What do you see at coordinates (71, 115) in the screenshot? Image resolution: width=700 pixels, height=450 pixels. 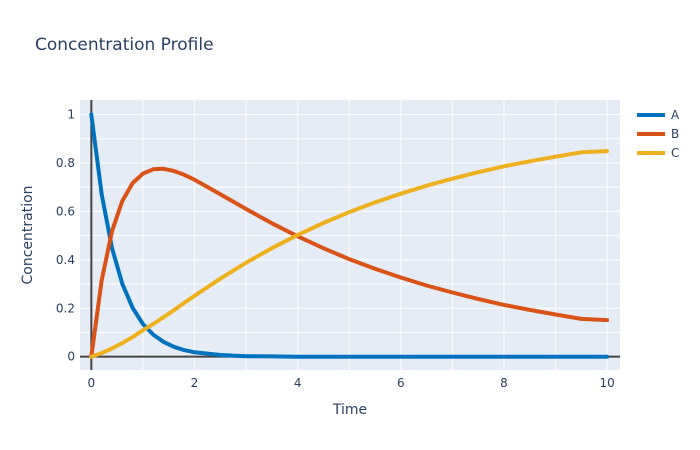 I see `y-tick-label: 1` at bounding box center [71, 115].